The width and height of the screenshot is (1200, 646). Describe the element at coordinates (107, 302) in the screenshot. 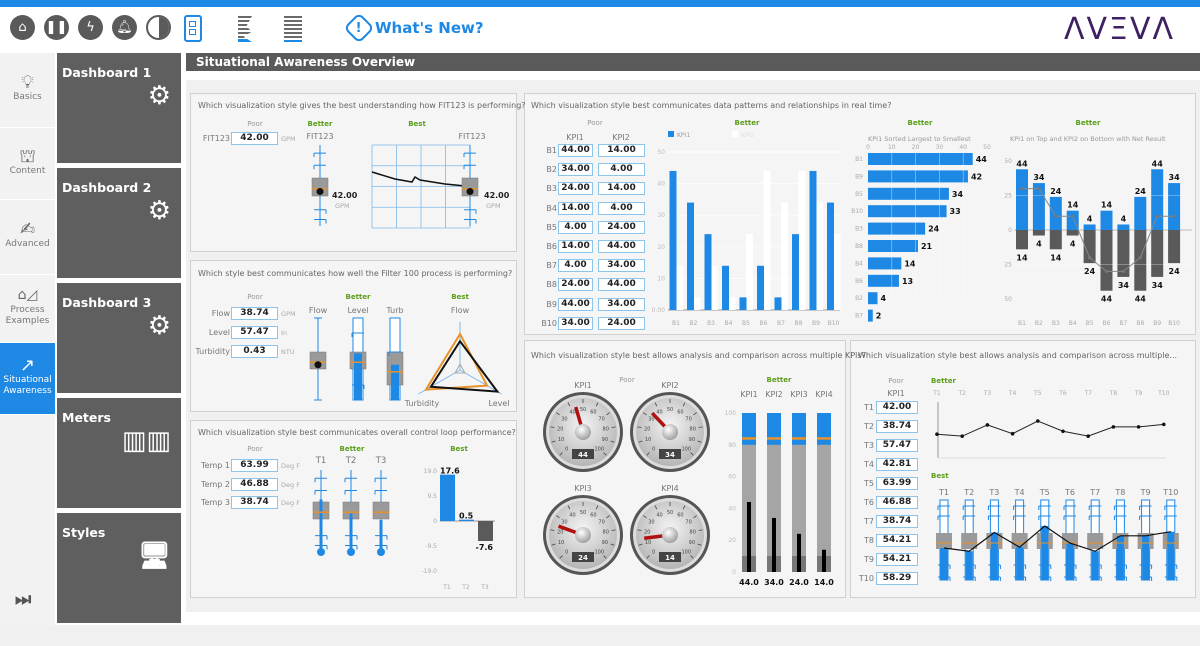

I see `tile-label: Dashboard 3` at that location.